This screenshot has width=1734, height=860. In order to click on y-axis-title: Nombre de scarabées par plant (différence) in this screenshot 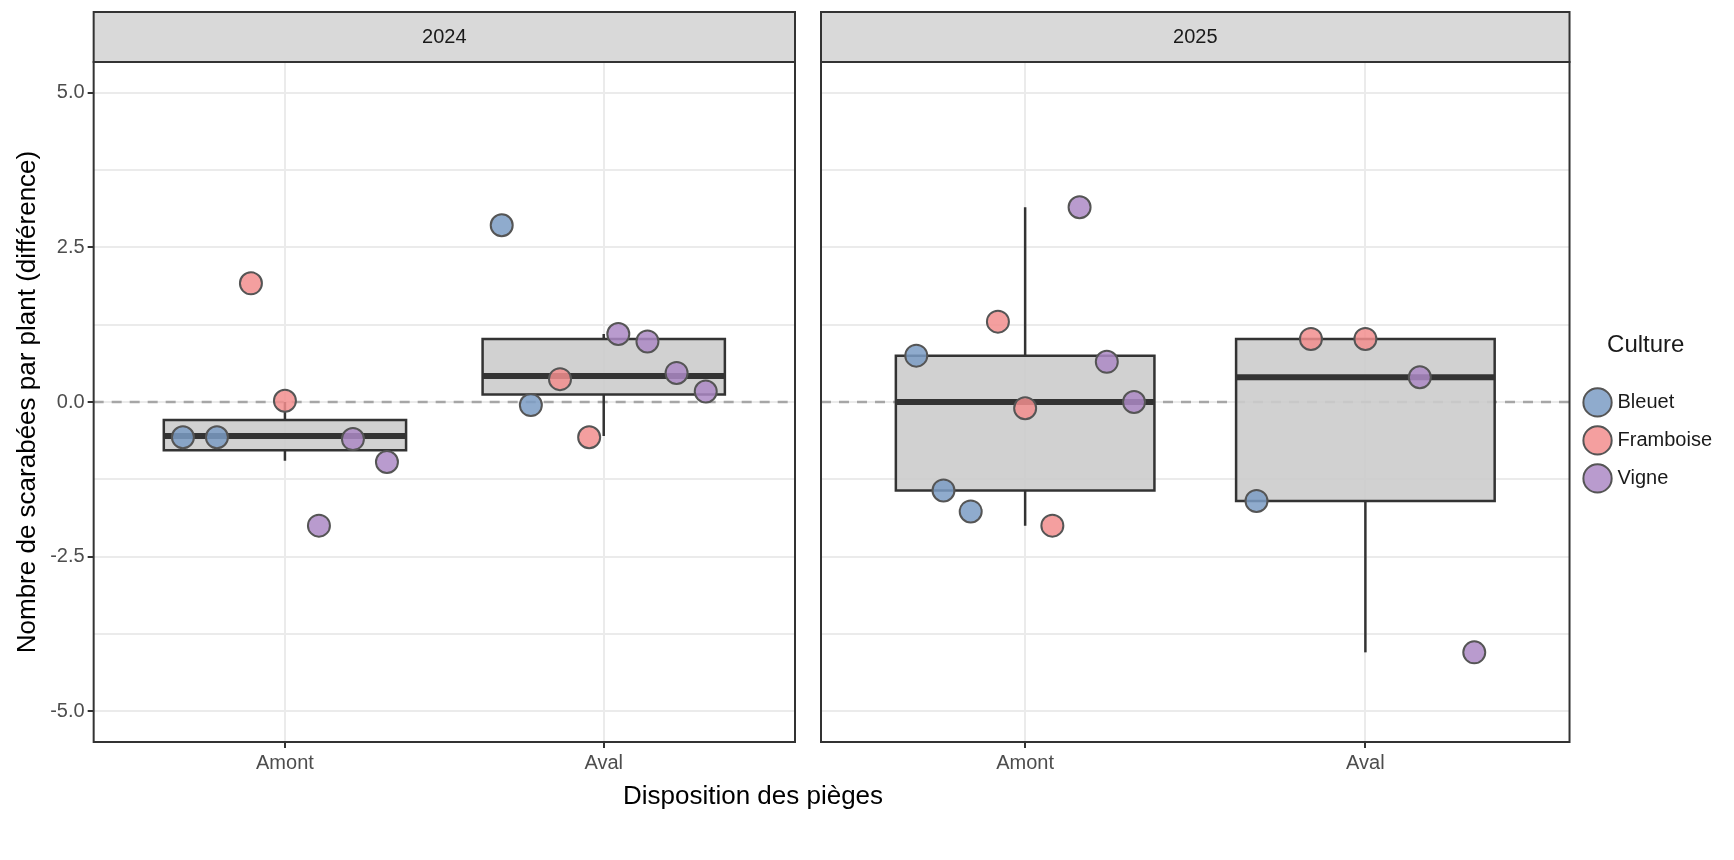, I will do `click(25, 402)`.